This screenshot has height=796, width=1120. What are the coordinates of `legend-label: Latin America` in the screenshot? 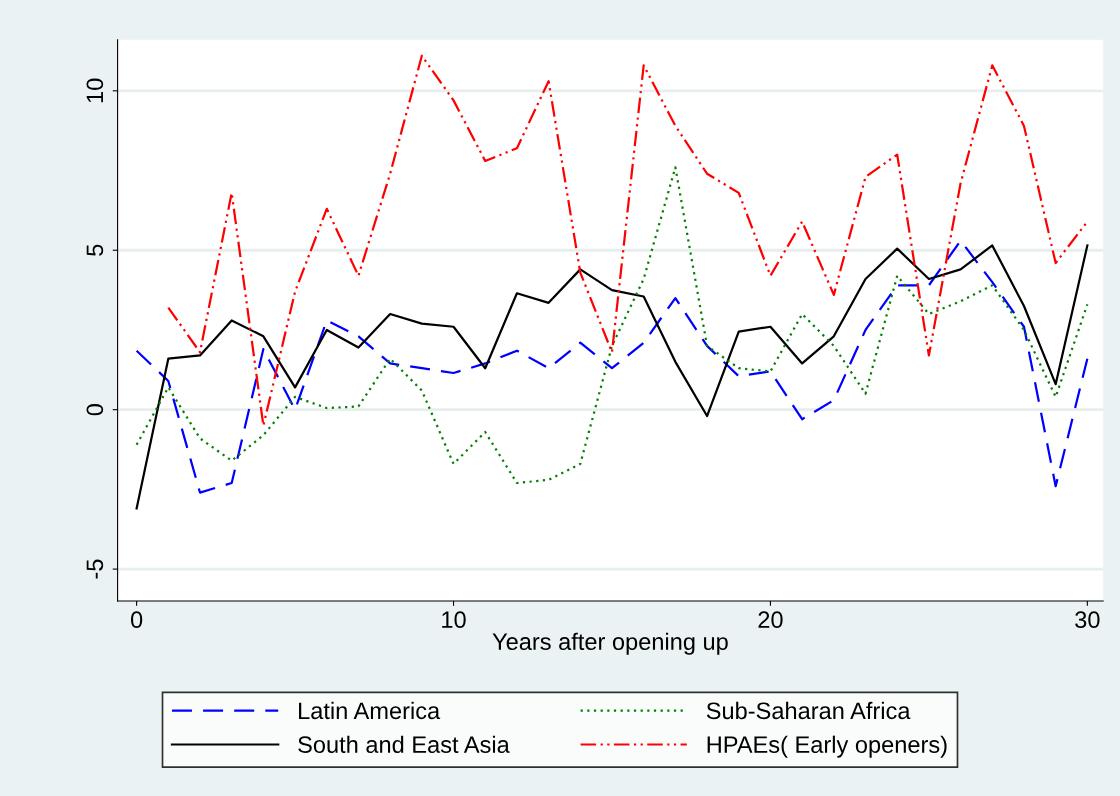 It's located at (370, 710).